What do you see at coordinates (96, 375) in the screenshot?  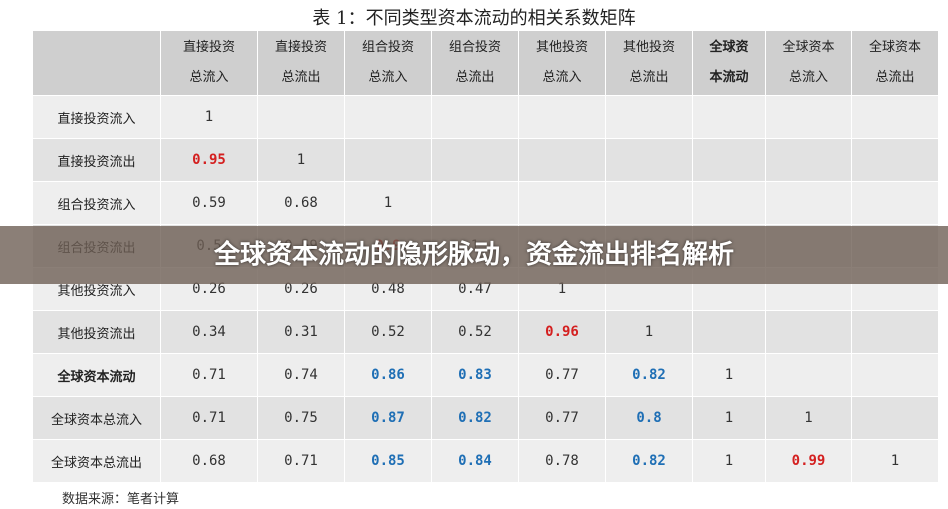 I see `row-header: 全球资本流动` at bounding box center [96, 375].